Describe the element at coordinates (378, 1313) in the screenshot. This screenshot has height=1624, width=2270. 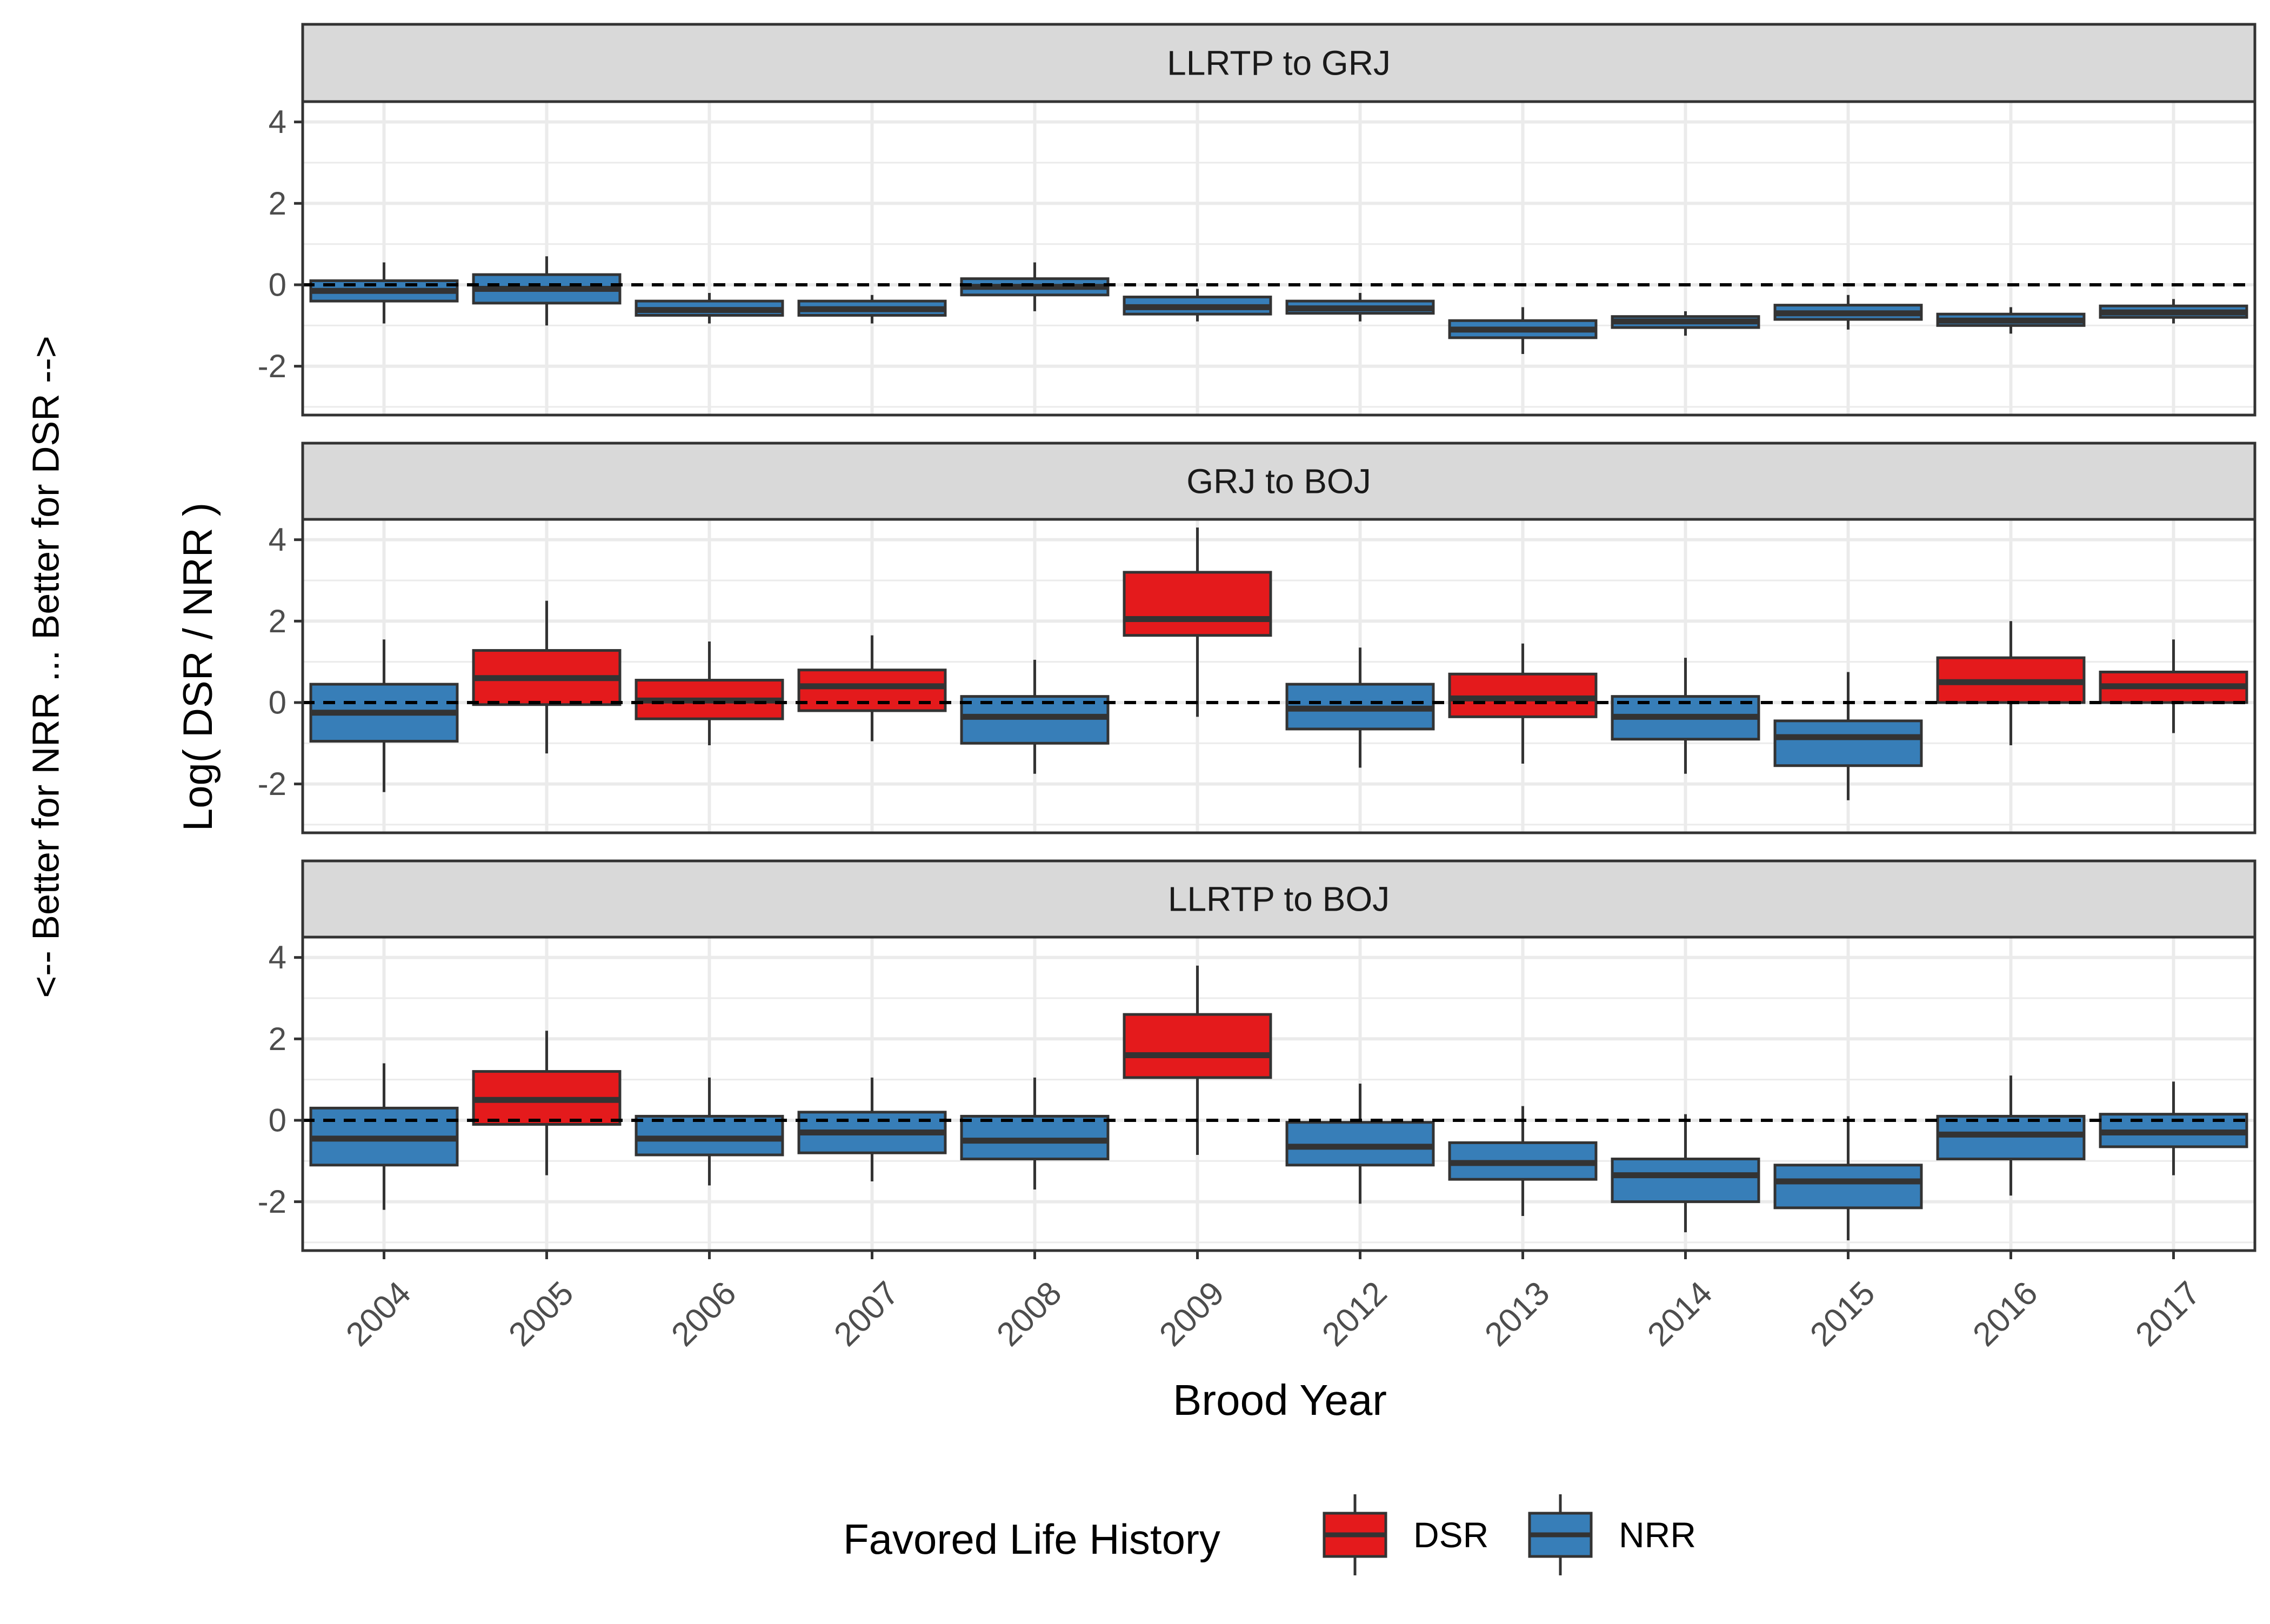
I see `x-tick-label: 2004` at that location.